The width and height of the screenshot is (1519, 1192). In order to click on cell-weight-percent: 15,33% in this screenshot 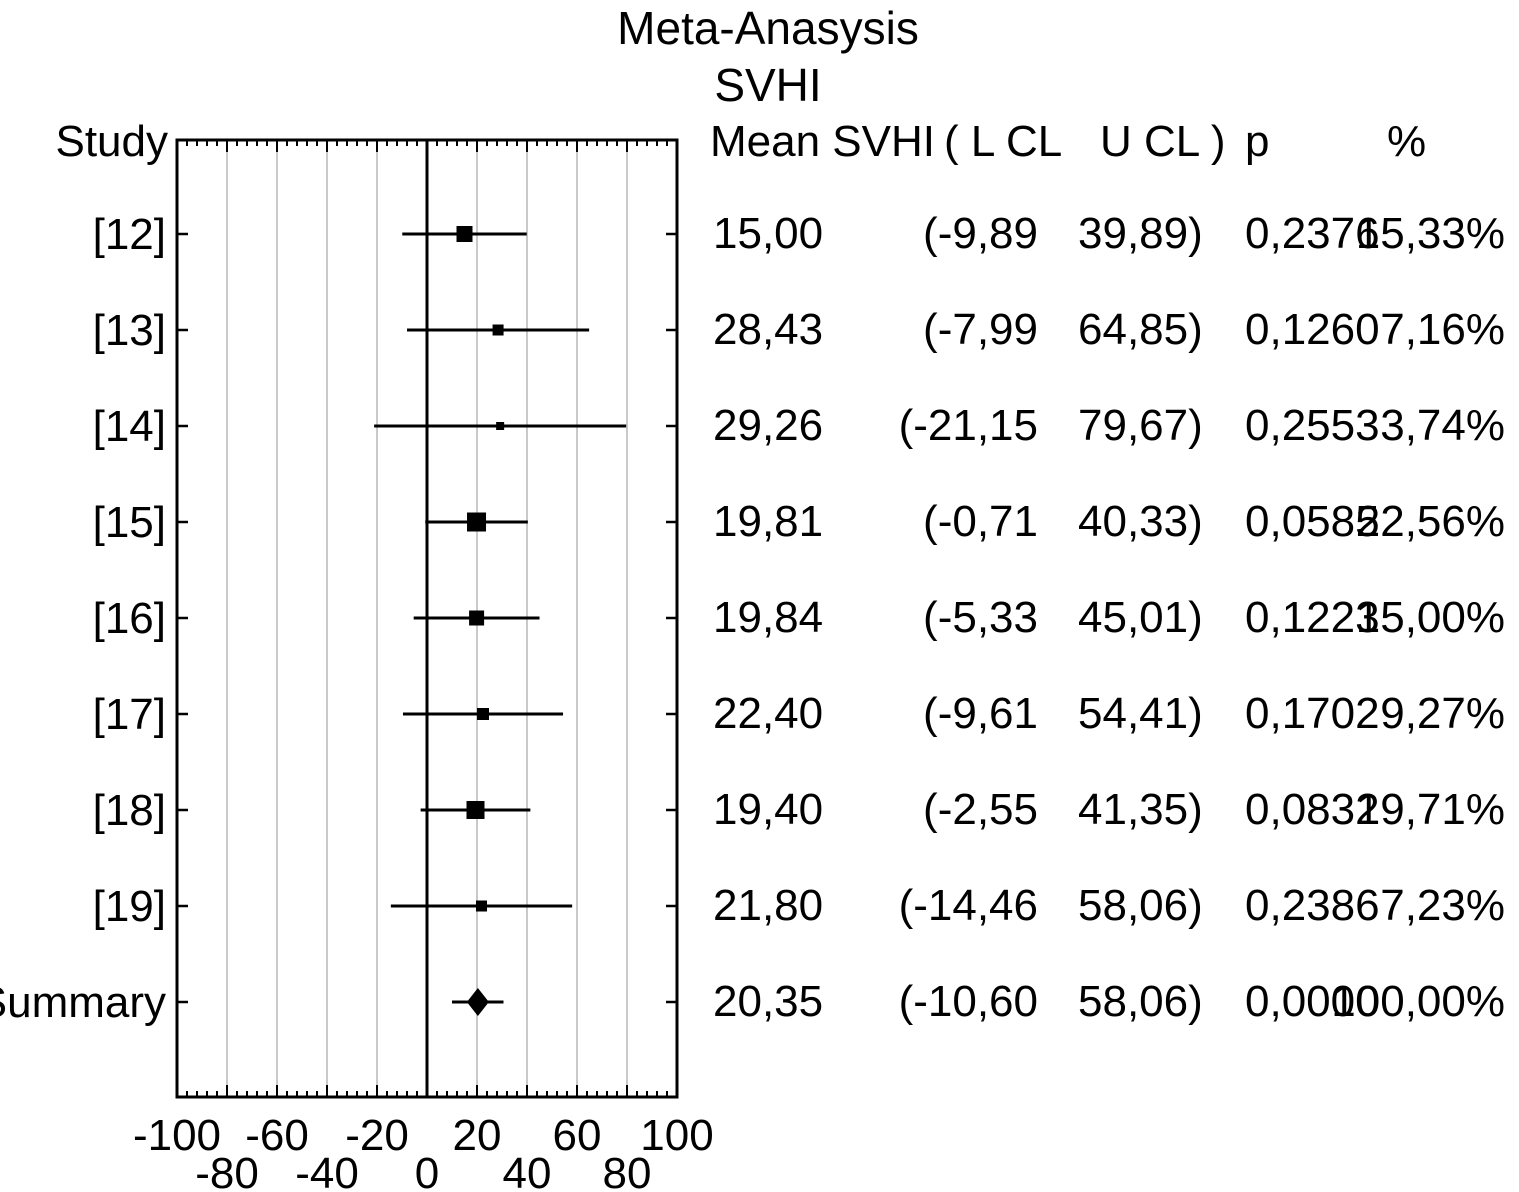, I will do `click(1430, 233)`.